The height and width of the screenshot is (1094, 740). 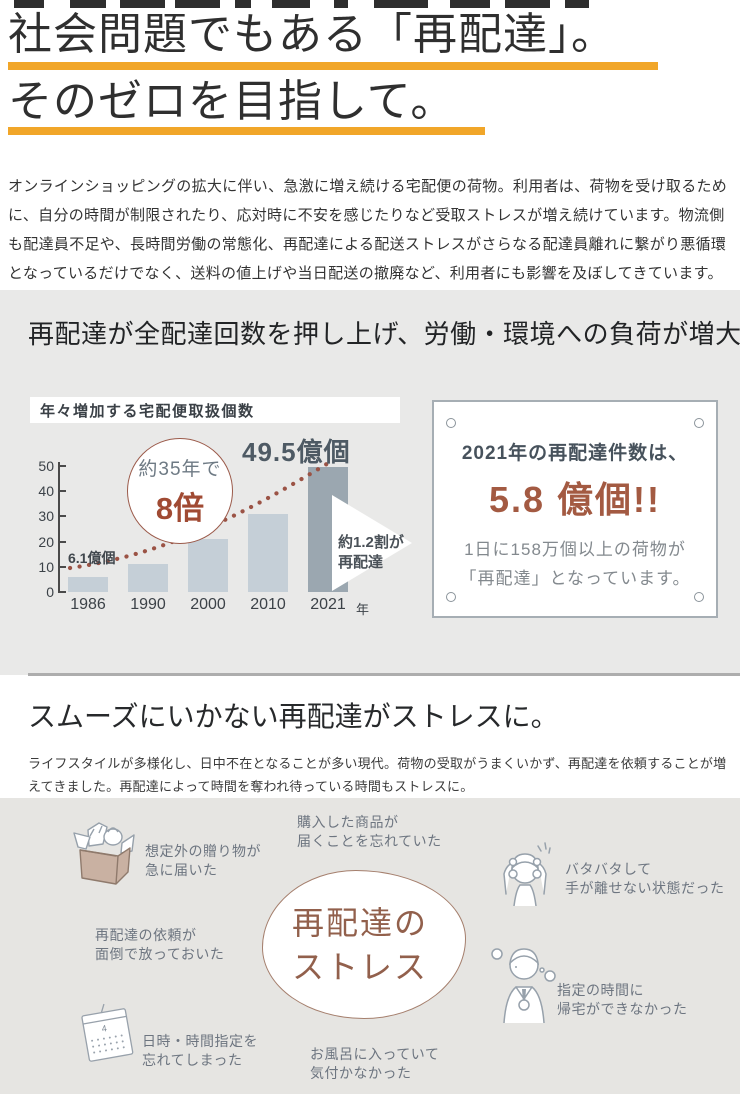 What do you see at coordinates (293, 716) in the screenshot?
I see `stress-section-heading: スムーズにいかない再配達がストレスに。` at bounding box center [293, 716].